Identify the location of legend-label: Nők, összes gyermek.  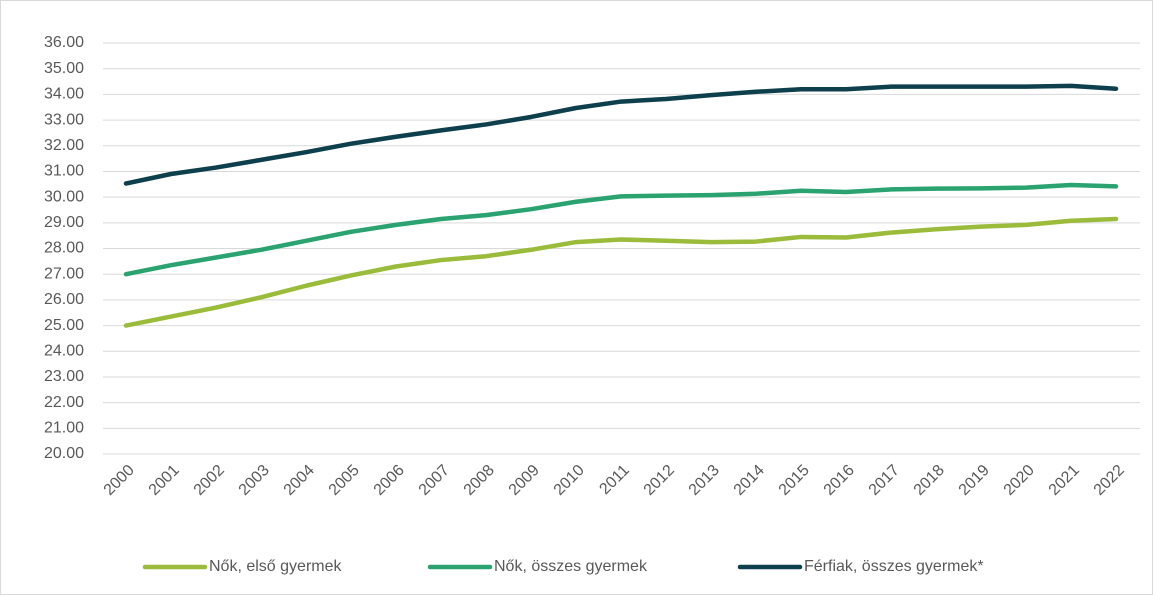
(571, 566).